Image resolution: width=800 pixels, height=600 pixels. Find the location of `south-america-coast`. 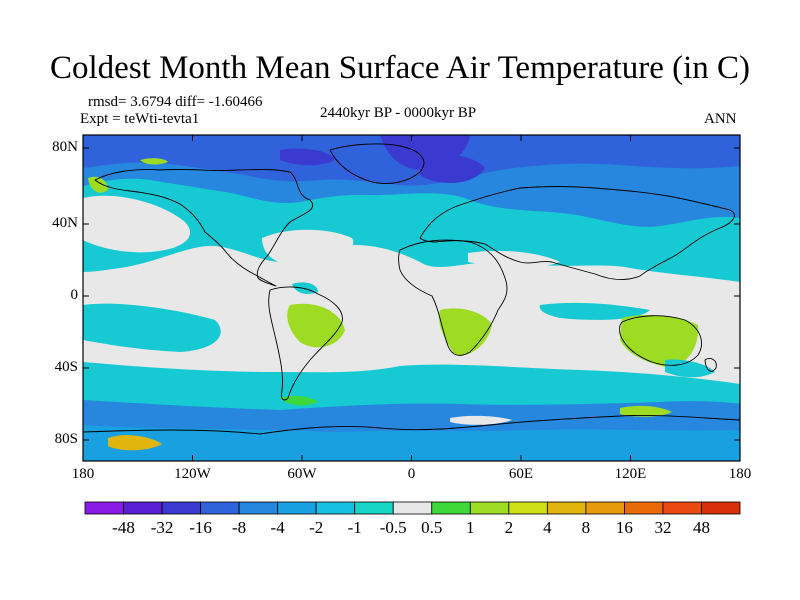

south-america-coast is located at coordinates (305, 343).